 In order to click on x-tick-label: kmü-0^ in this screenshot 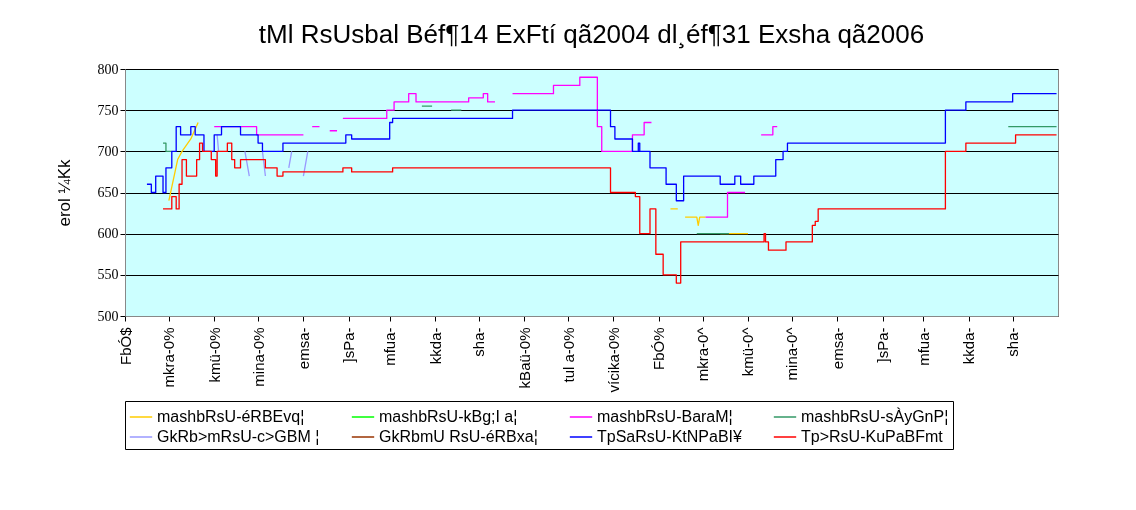, I will do `click(748, 352)`.